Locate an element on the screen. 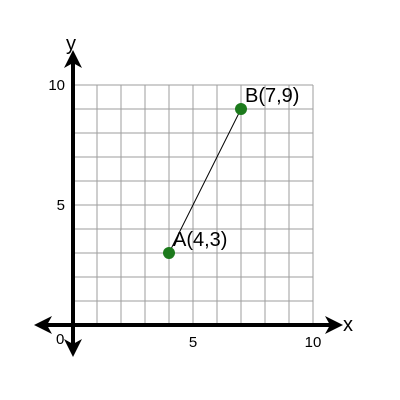 Image resolution: width=400 pixels, height=400 pixels. points: A(4,3) B(7,9) is located at coordinates (231, 172).